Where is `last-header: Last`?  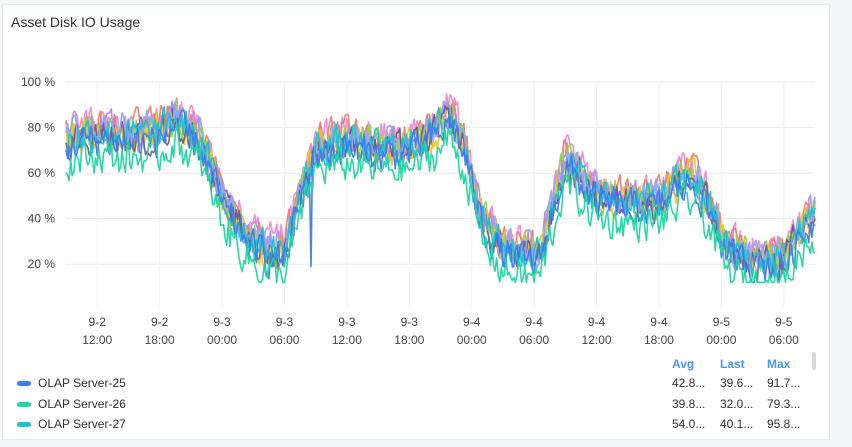 last-header: Last is located at coordinates (732, 364).